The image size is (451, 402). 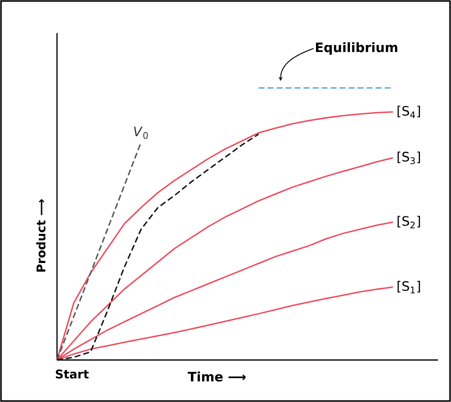 I want to click on y-axis-title: Product ⟶, so click(x=41, y=235).